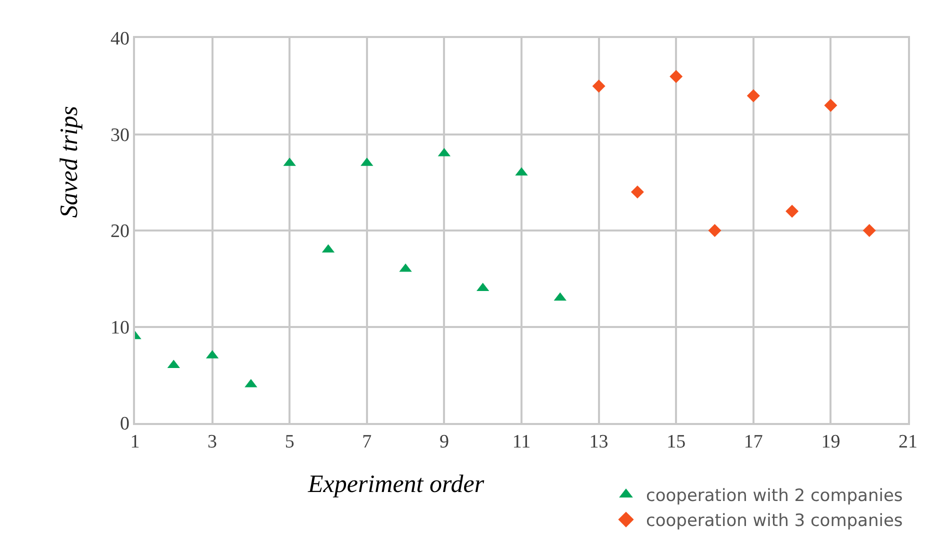  What do you see at coordinates (135, 442) in the screenshot?
I see `x-tick-label: 1` at bounding box center [135, 442].